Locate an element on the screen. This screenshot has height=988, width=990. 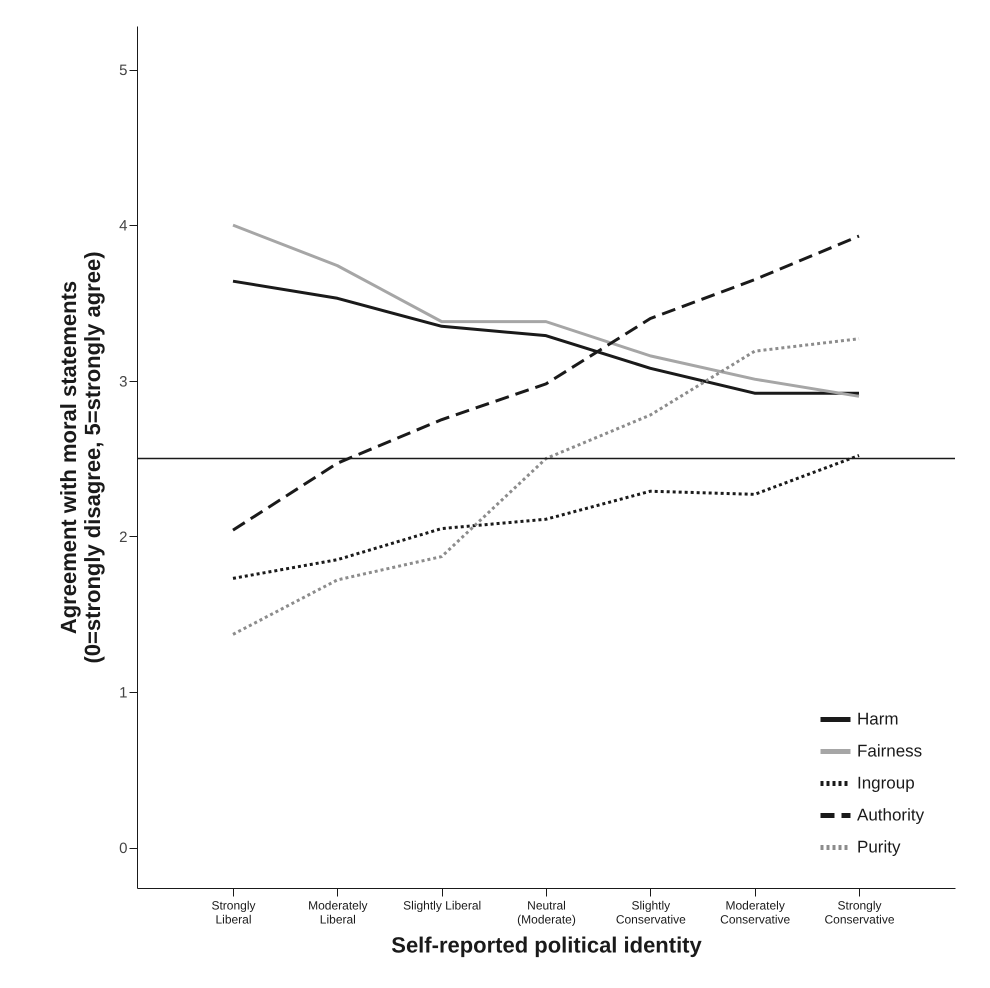
legend-label: Fairness is located at coordinates (889, 751).